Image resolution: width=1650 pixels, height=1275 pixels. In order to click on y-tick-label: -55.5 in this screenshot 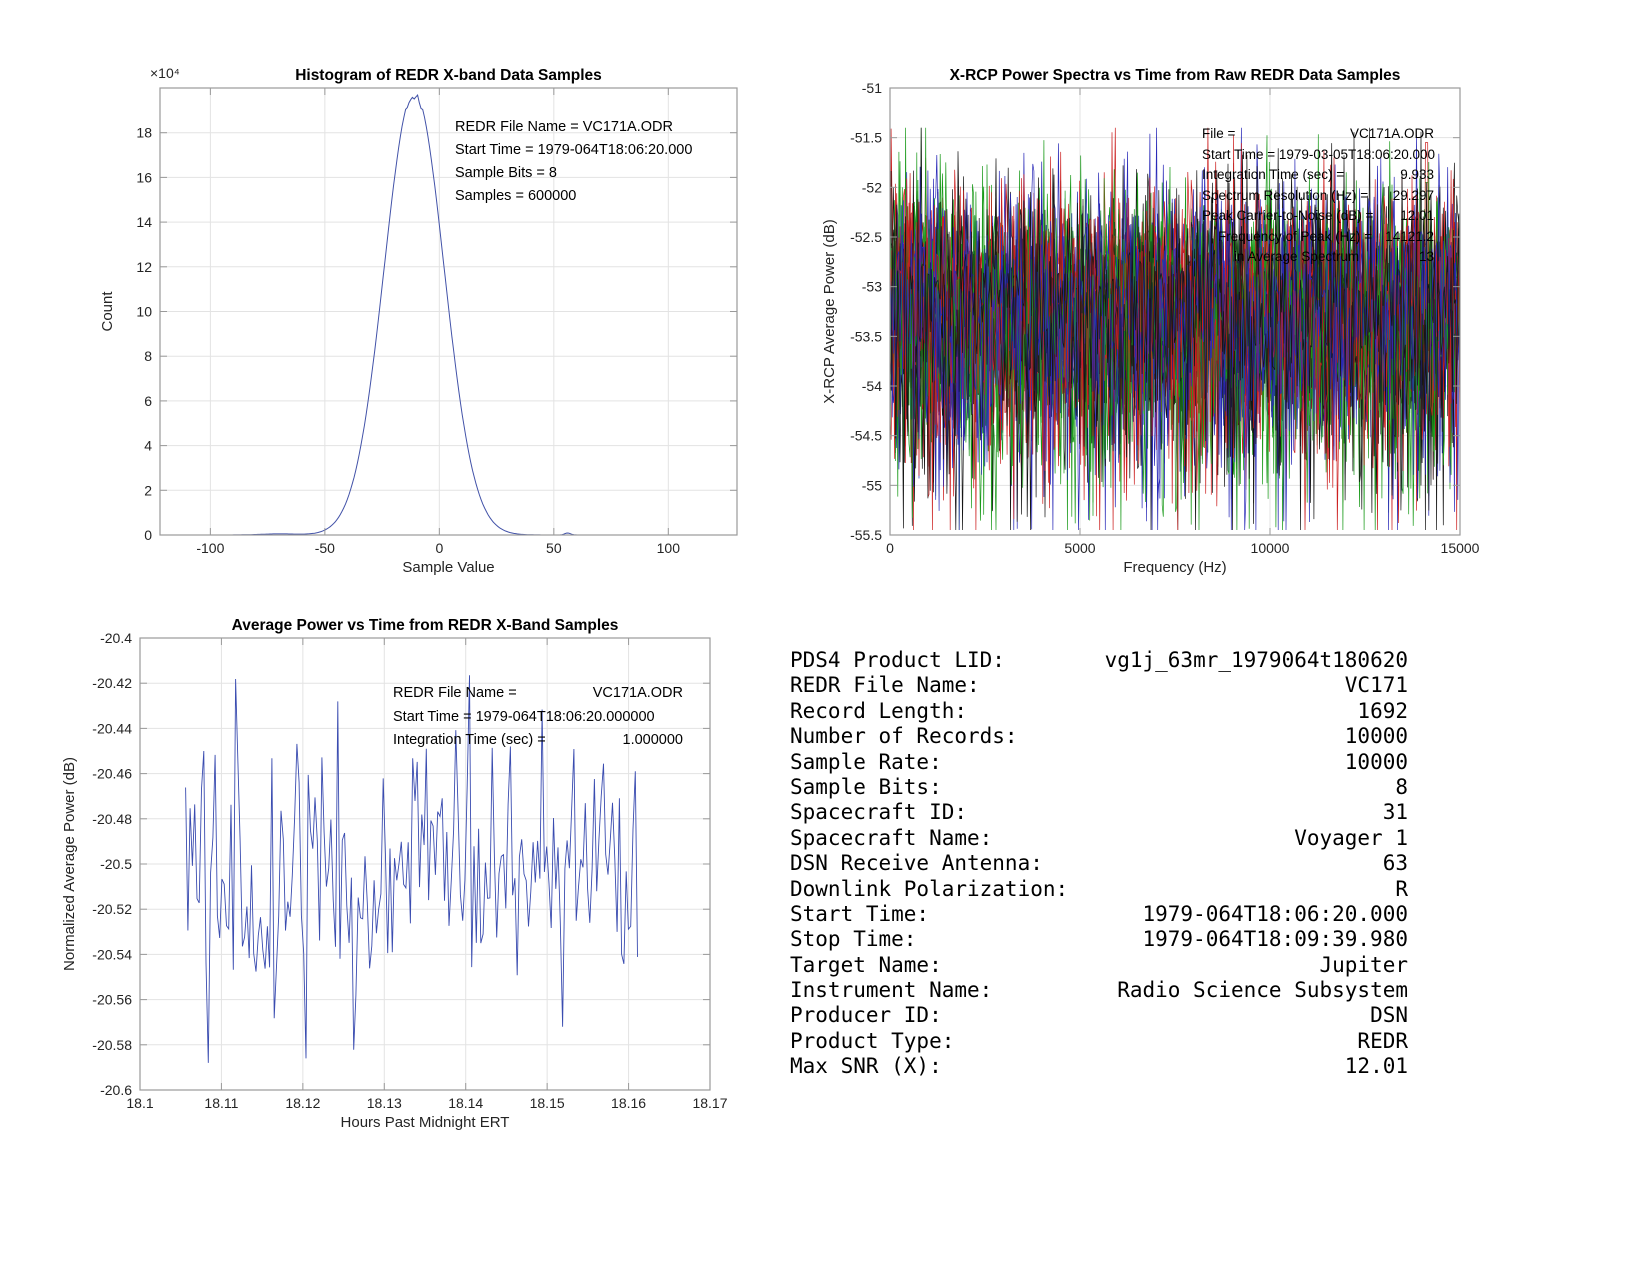, I will do `click(866, 535)`.